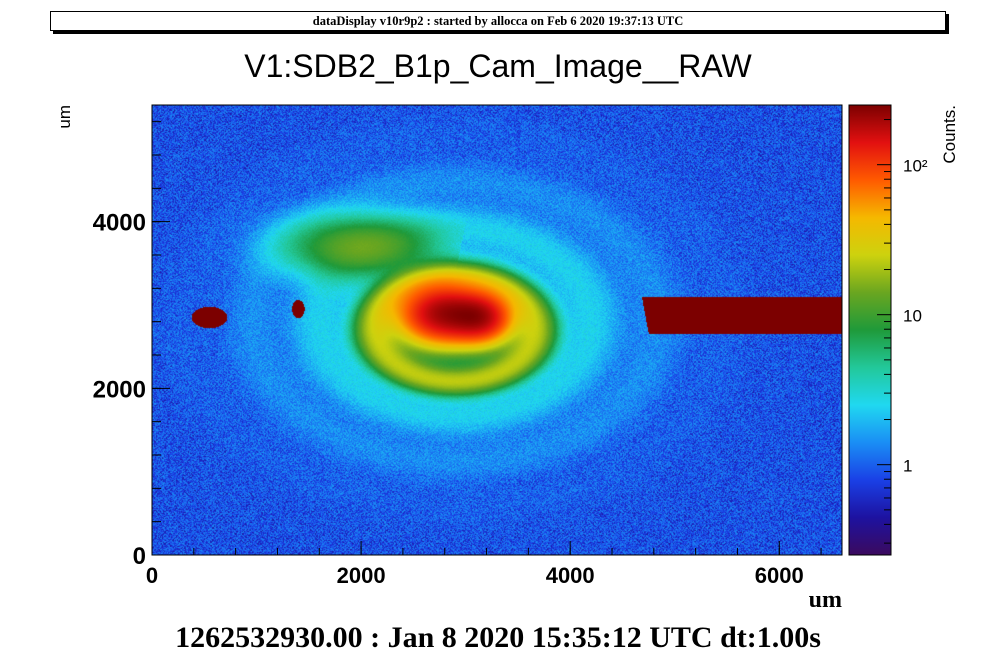 The image size is (996, 672). Describe the element at coordinates (949, 134) in the screenshot. I see `colorbar-title: Counts.` at that location.